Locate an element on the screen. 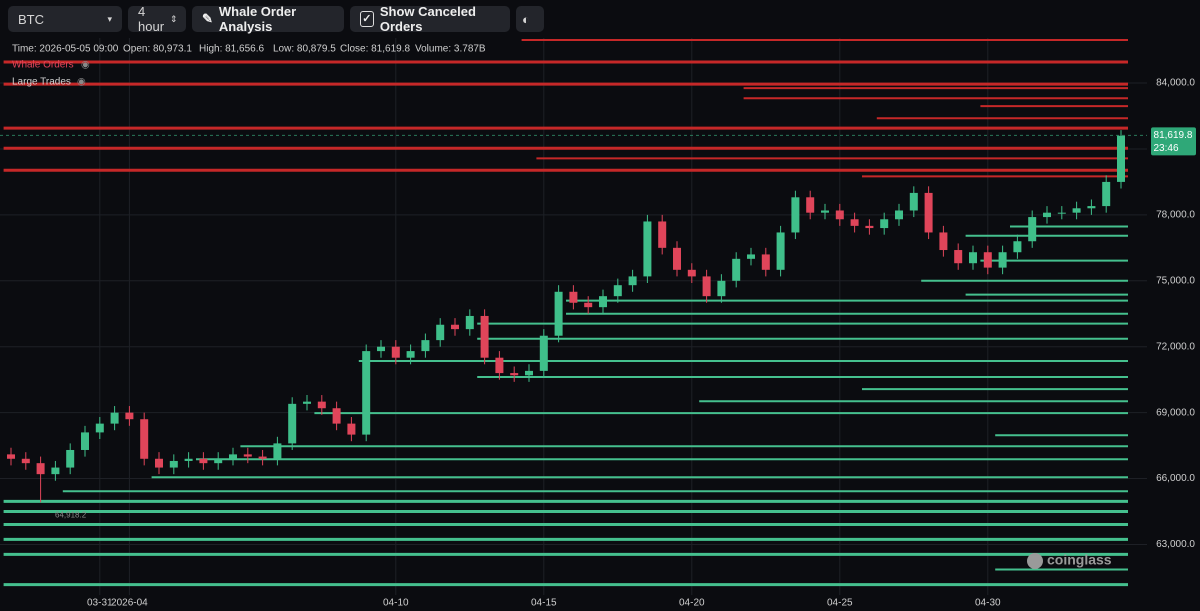 The width and height of the screenshot is (1200, 611). ohlc-info: Low: 80,879.5 is located at coordinates (304, 49).